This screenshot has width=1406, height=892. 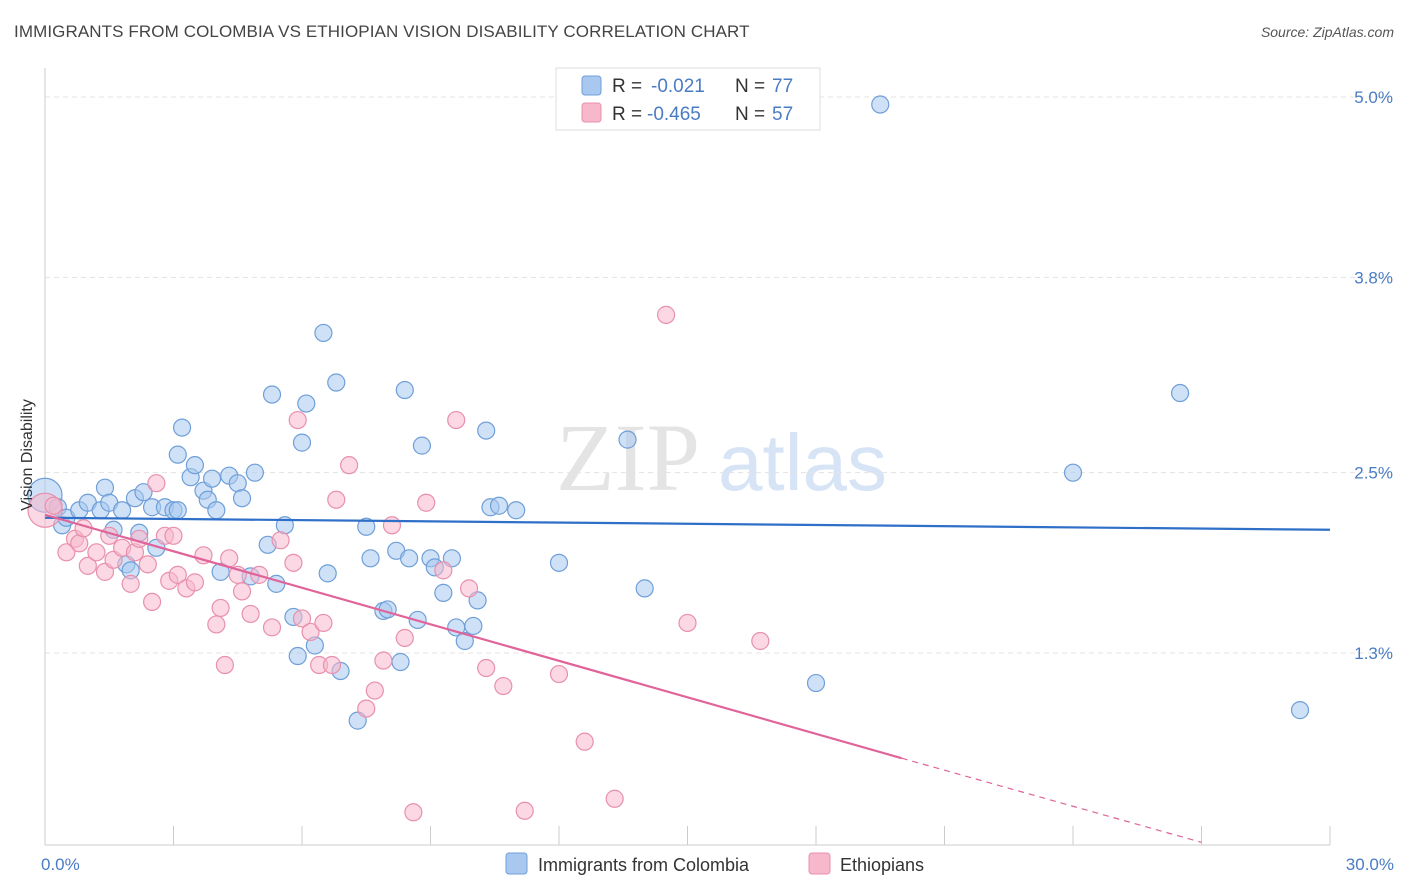 I want to click on legend-swatch-ethiopians, so click(x=591, y=112).